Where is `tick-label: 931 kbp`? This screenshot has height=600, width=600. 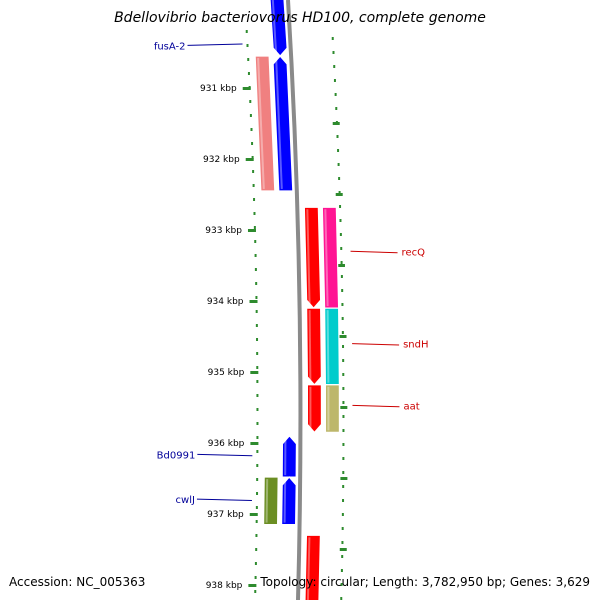 tick-label: 931 kbp is located at coordinates (218, 89).